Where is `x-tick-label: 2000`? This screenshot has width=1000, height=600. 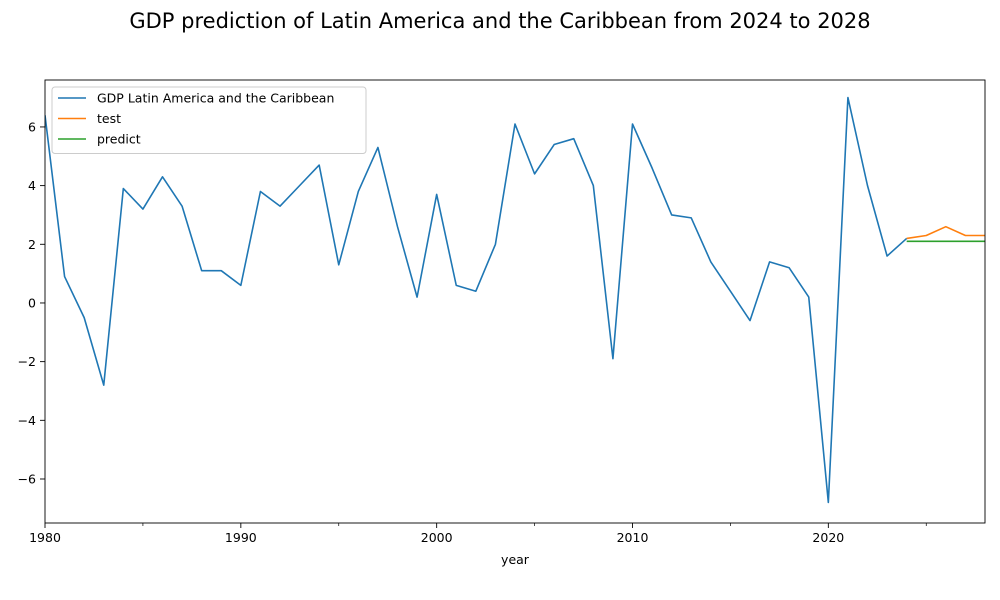 x-tick-label: 2000 is located at coordinates (437, 537).